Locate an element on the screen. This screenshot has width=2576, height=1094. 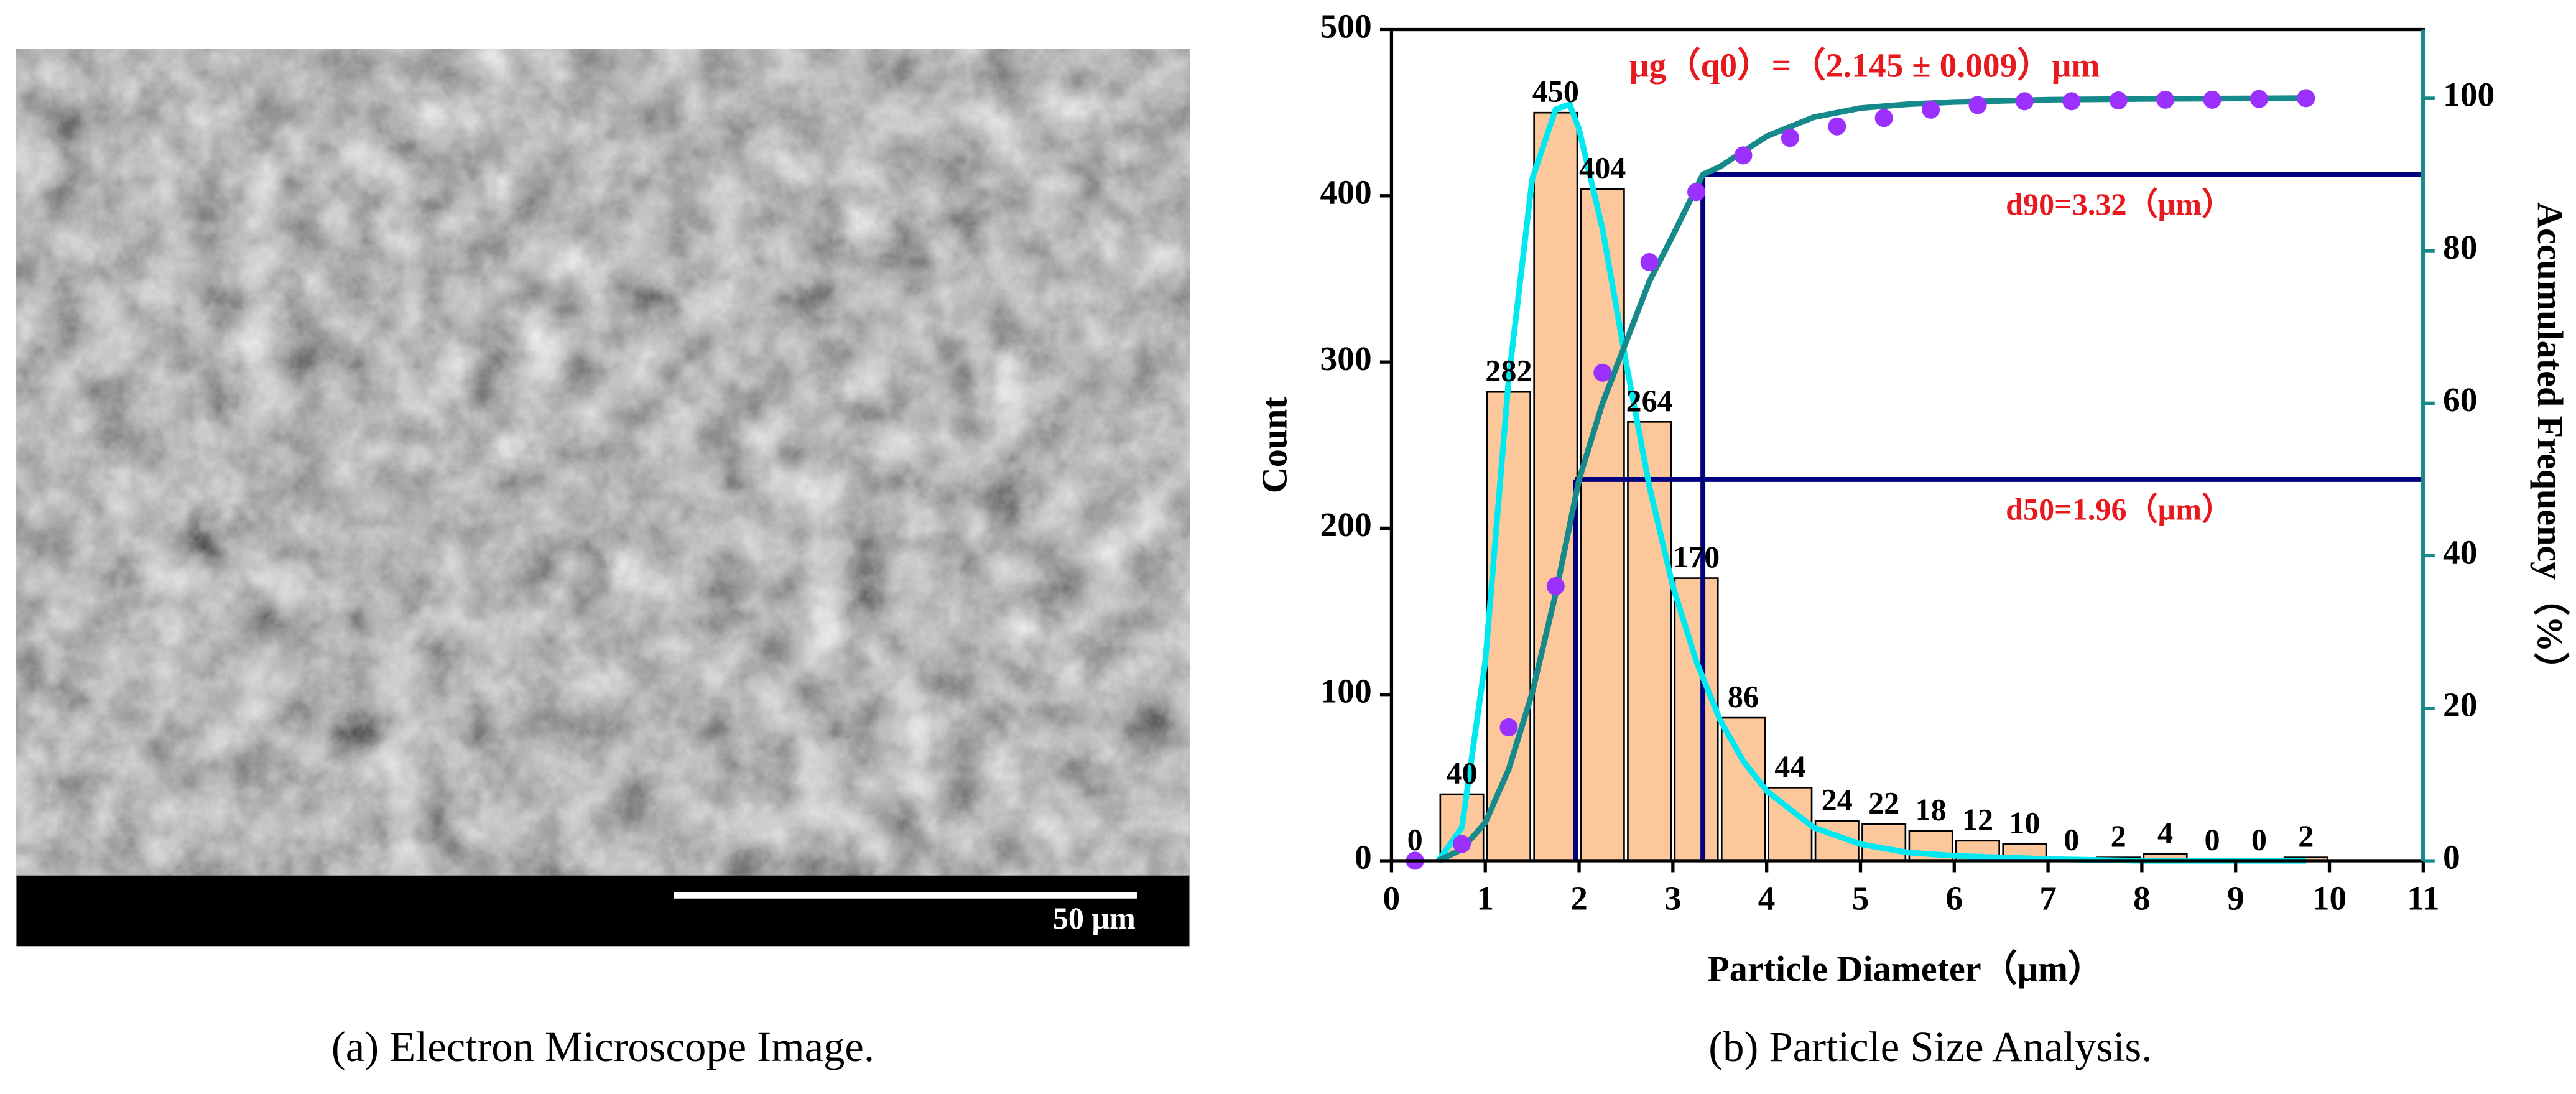
x-tick-label: 5 is located at coordinates (1861, 898).